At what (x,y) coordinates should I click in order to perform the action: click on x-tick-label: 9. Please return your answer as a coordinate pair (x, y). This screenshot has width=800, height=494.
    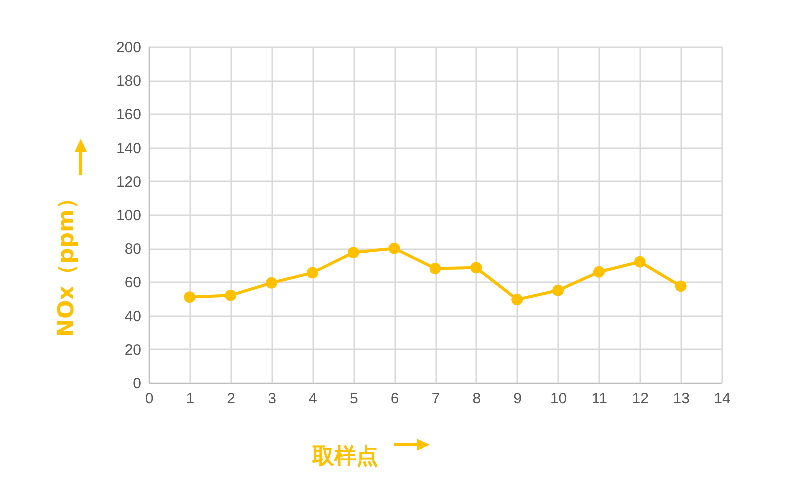
    Looking at the image, I should click on (518, 399).